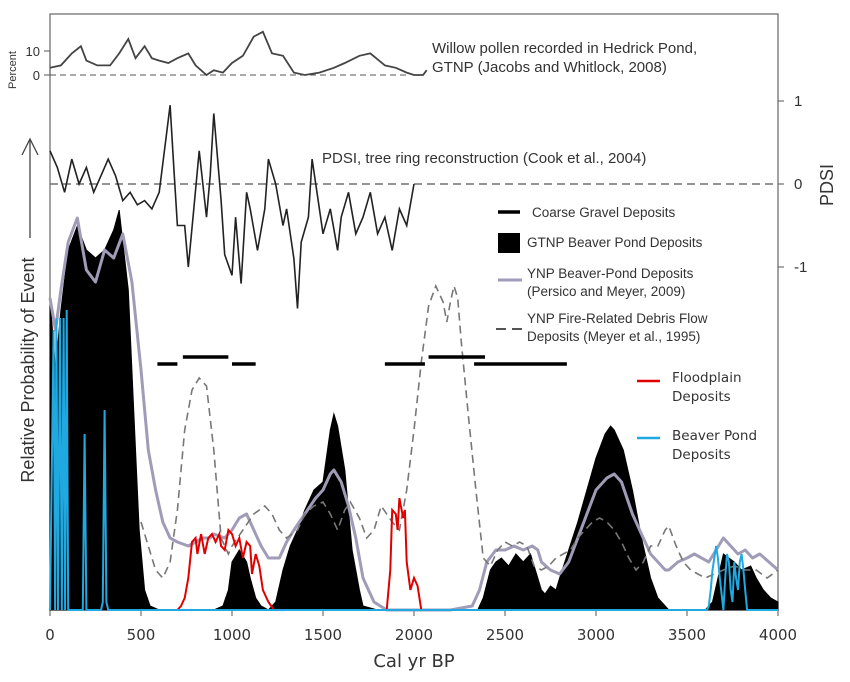 Image resolution: width=850 pixels, height=682 pixels. Describe the element at coordinates (238, 53) in the screenshot. I see `willow-line` at that location.